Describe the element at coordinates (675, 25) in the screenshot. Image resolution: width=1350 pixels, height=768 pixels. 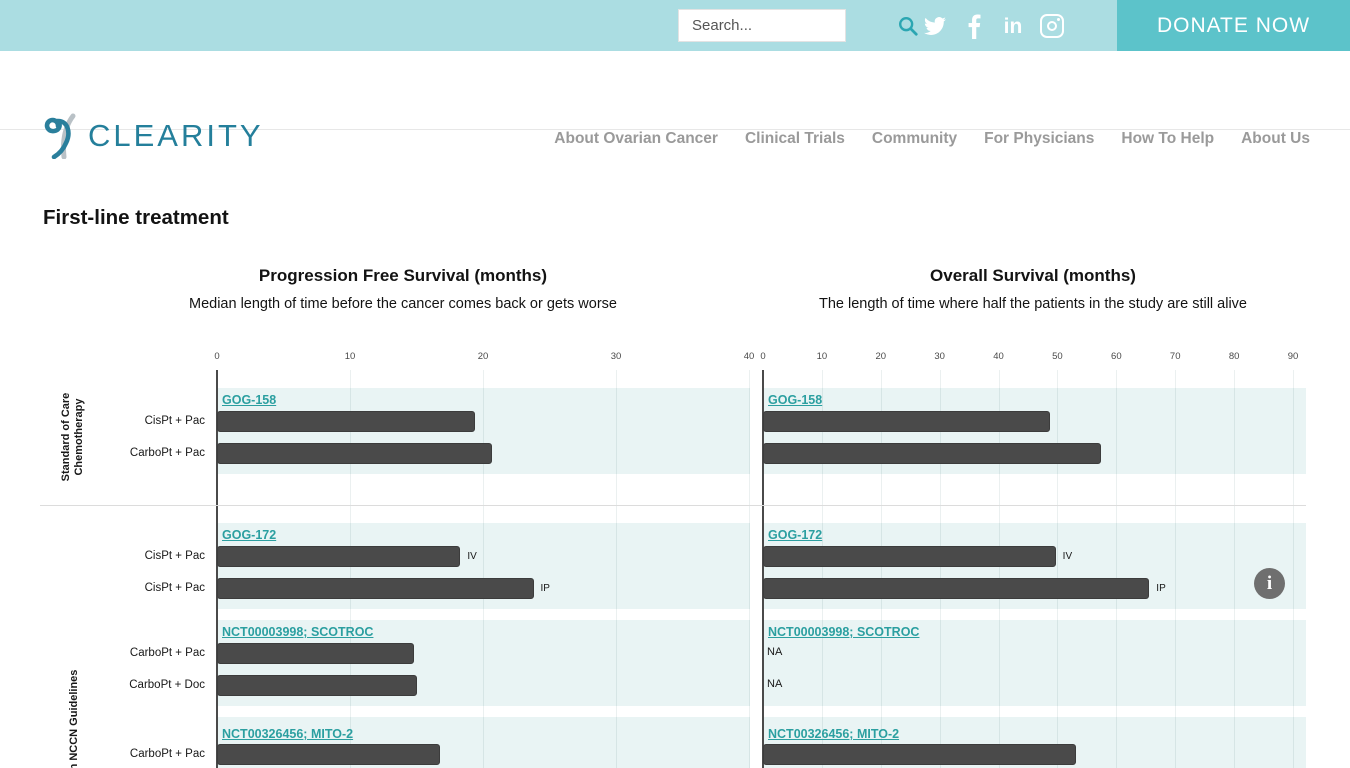
I see `top-bar: in DONATE NOW` at that location.